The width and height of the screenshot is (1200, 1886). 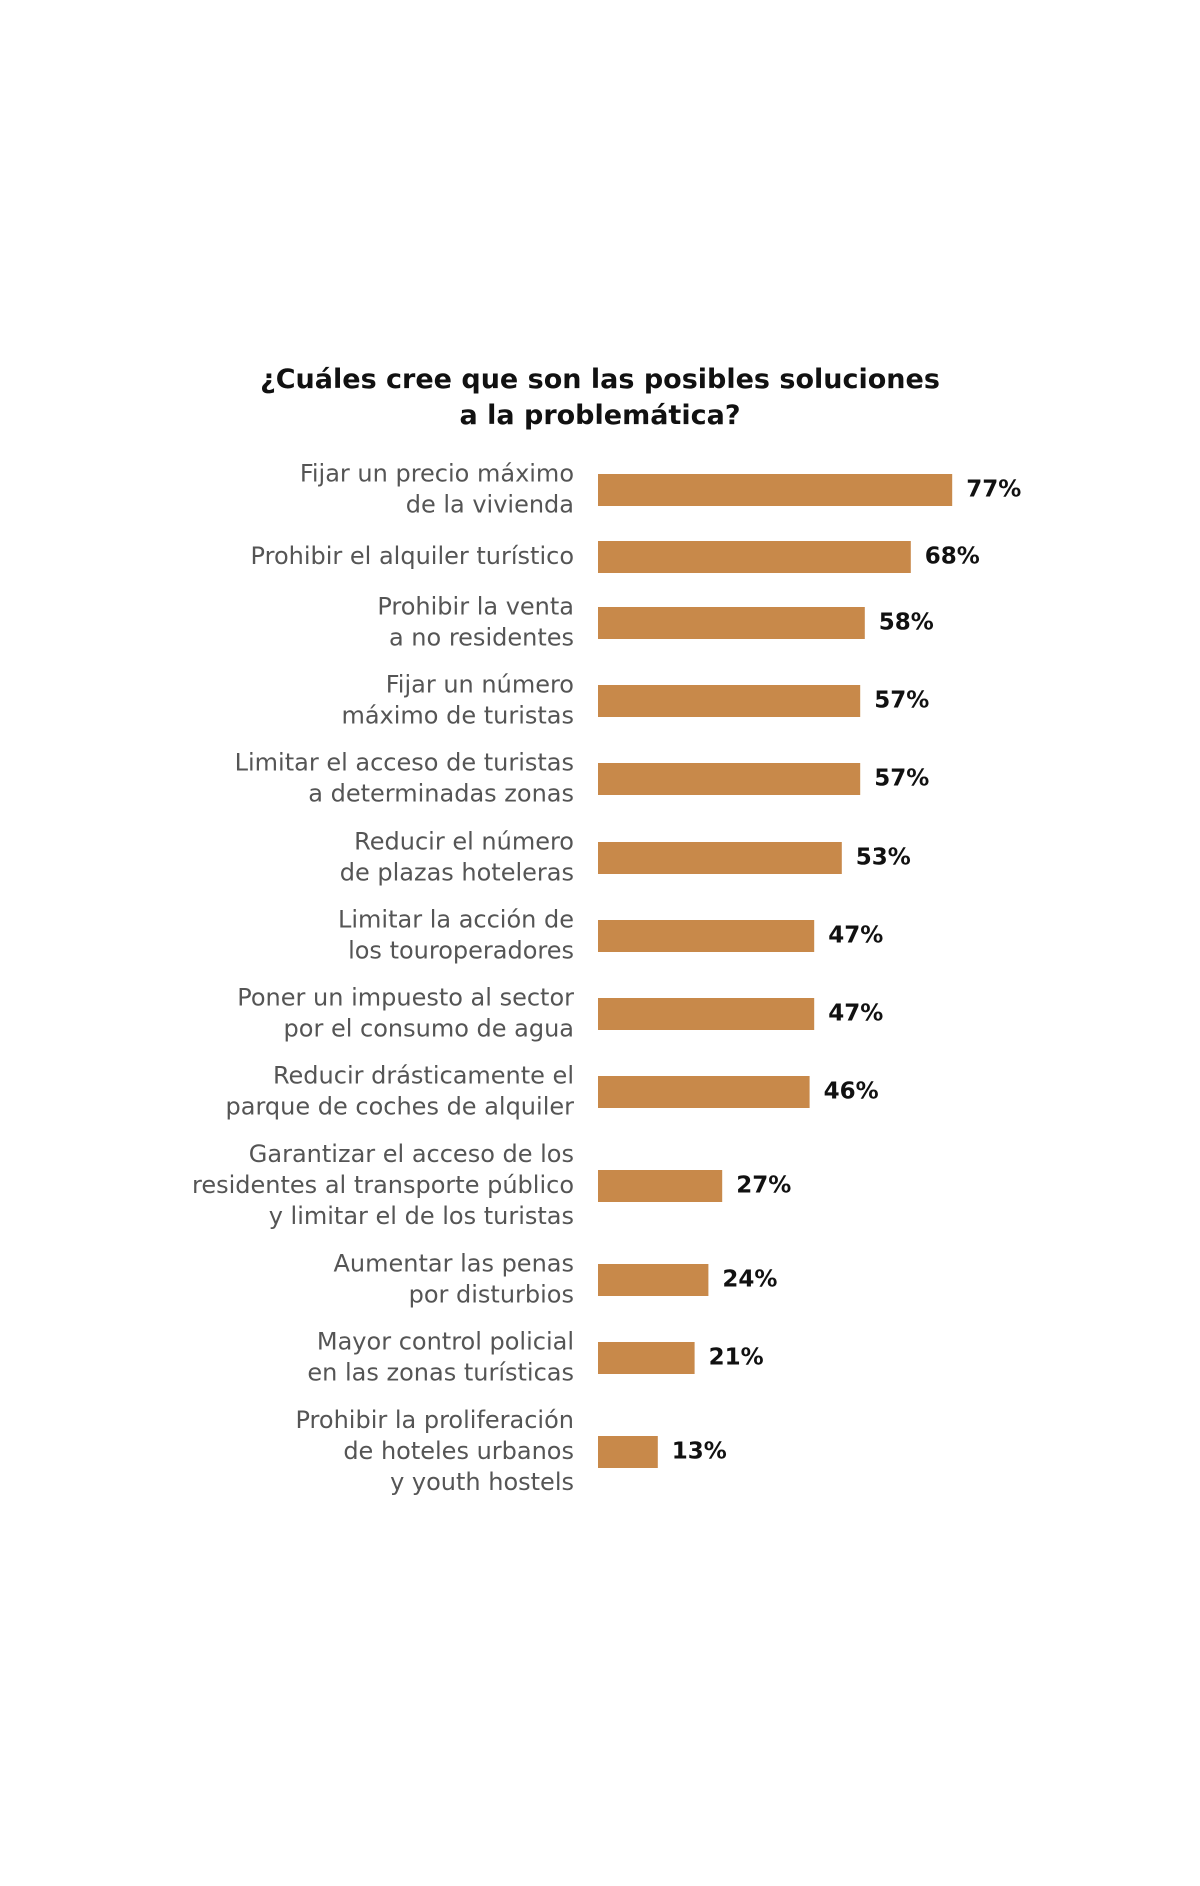 I want to click on category-label-1: Prohibir el alquiler turístico, so click(x=412, y=556).